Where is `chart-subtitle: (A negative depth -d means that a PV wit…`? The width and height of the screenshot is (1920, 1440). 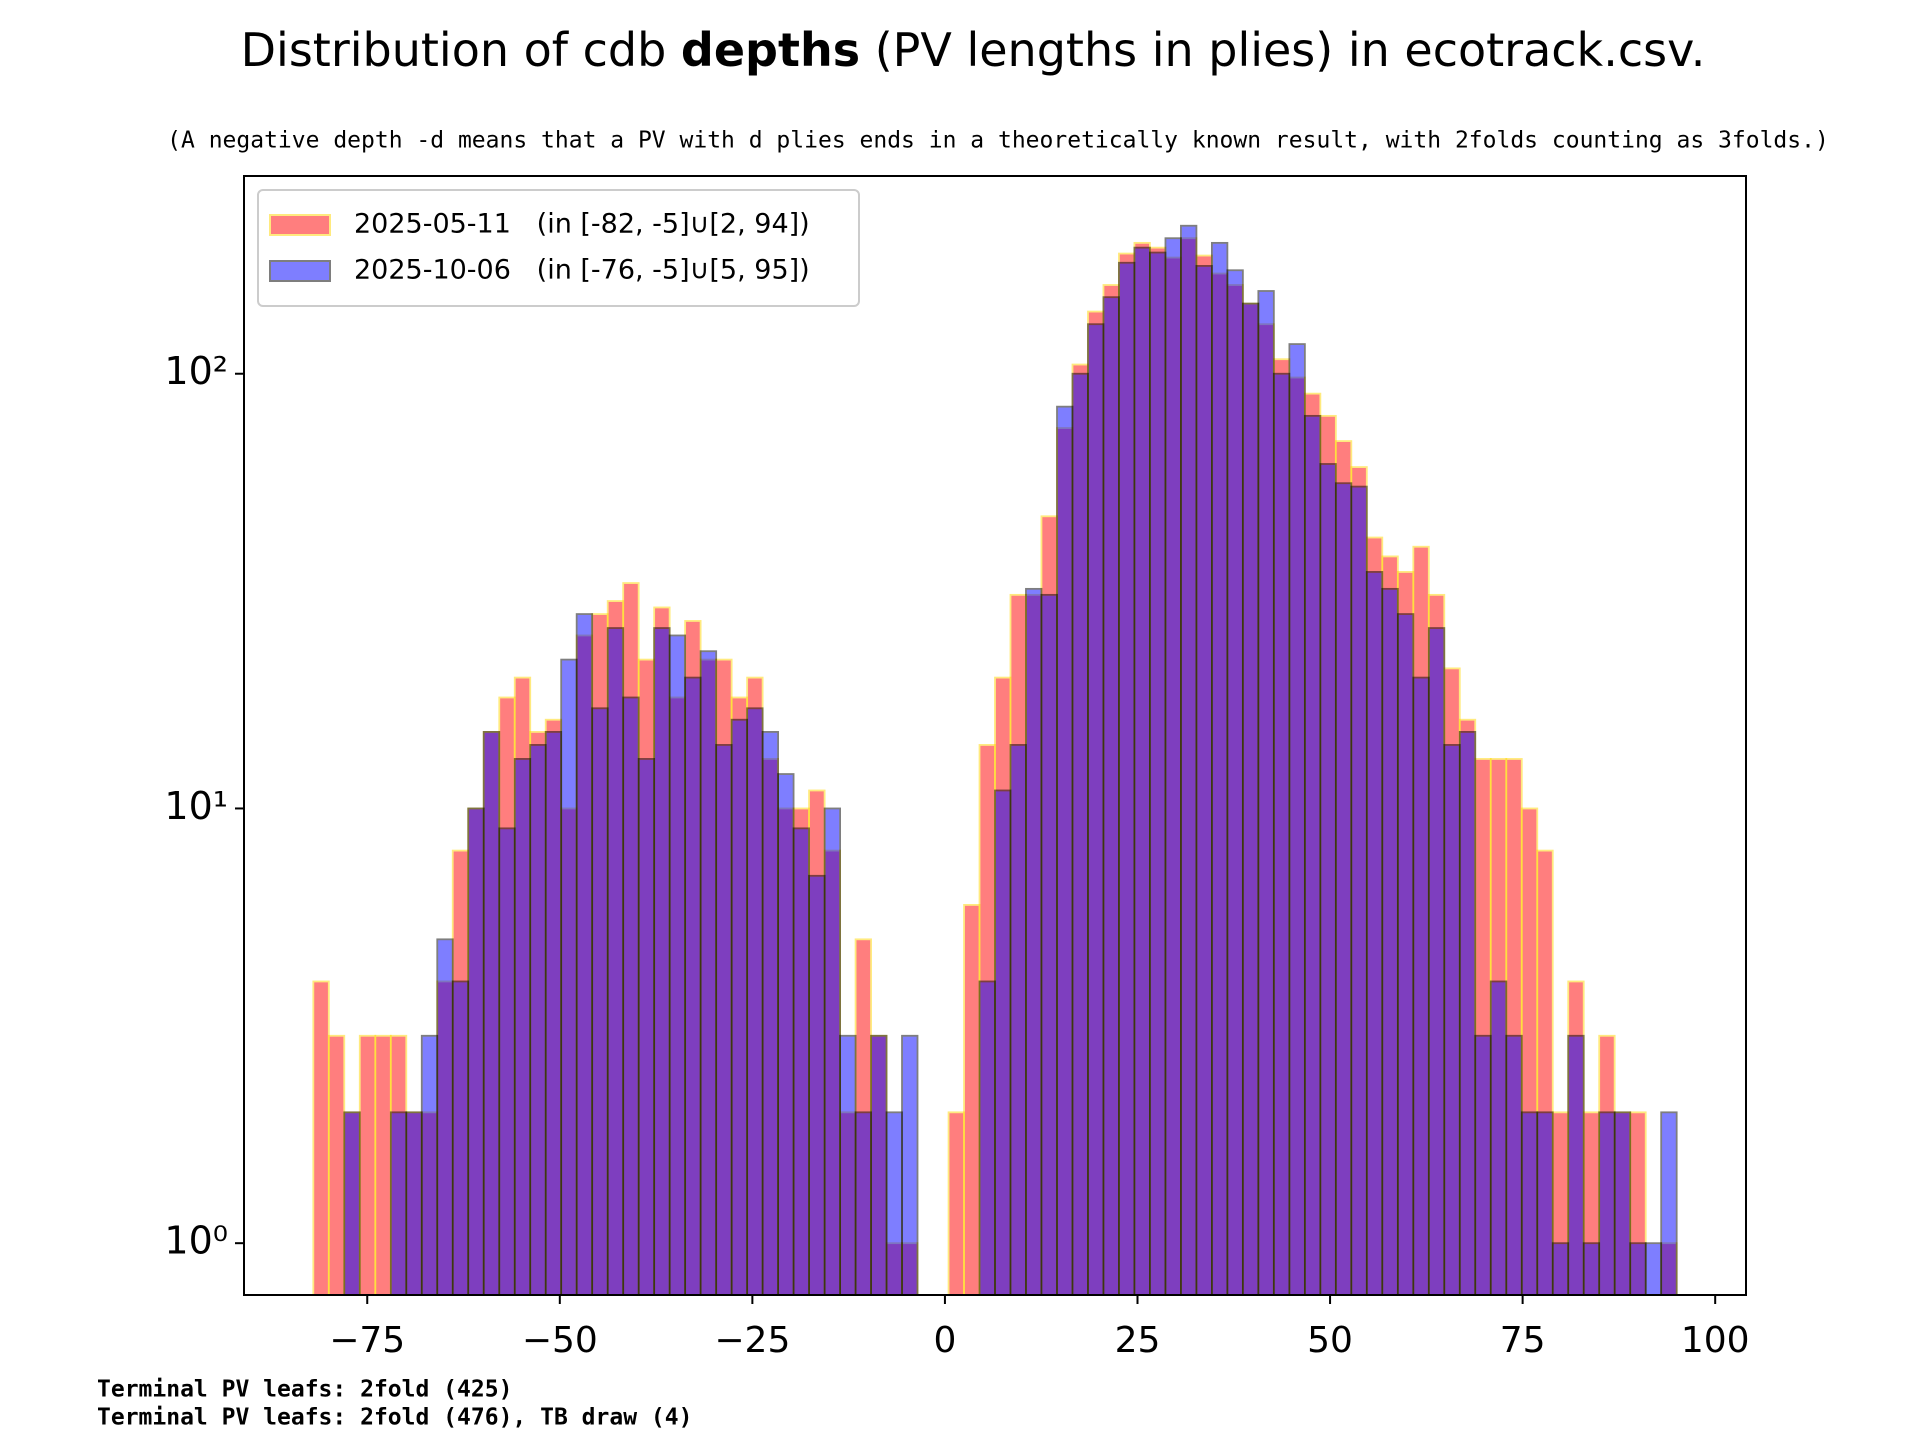 chart-subtitle: (A negative depth -d means that a PV wit… is located at coordinates (998, 141).